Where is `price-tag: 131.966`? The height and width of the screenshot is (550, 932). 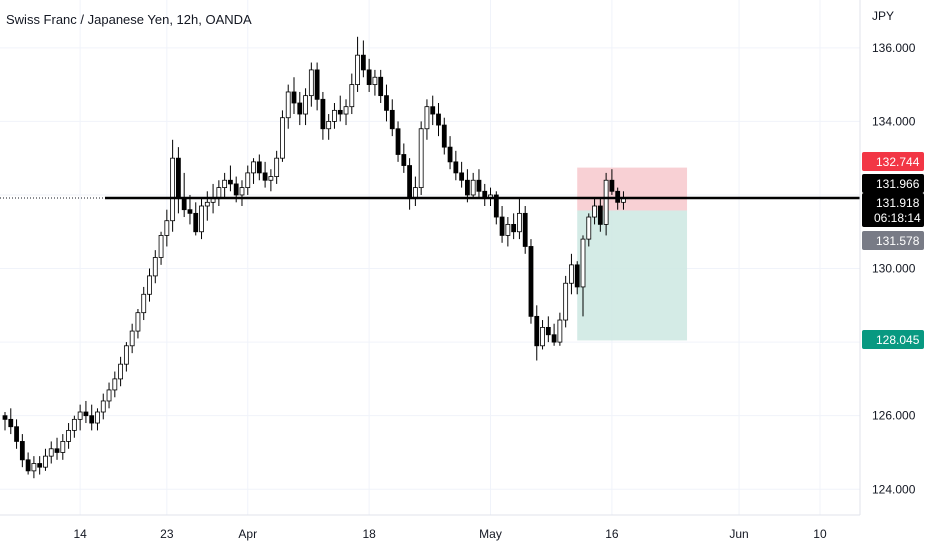
price-tag: 131.966 is located at coordinates (893, 183).